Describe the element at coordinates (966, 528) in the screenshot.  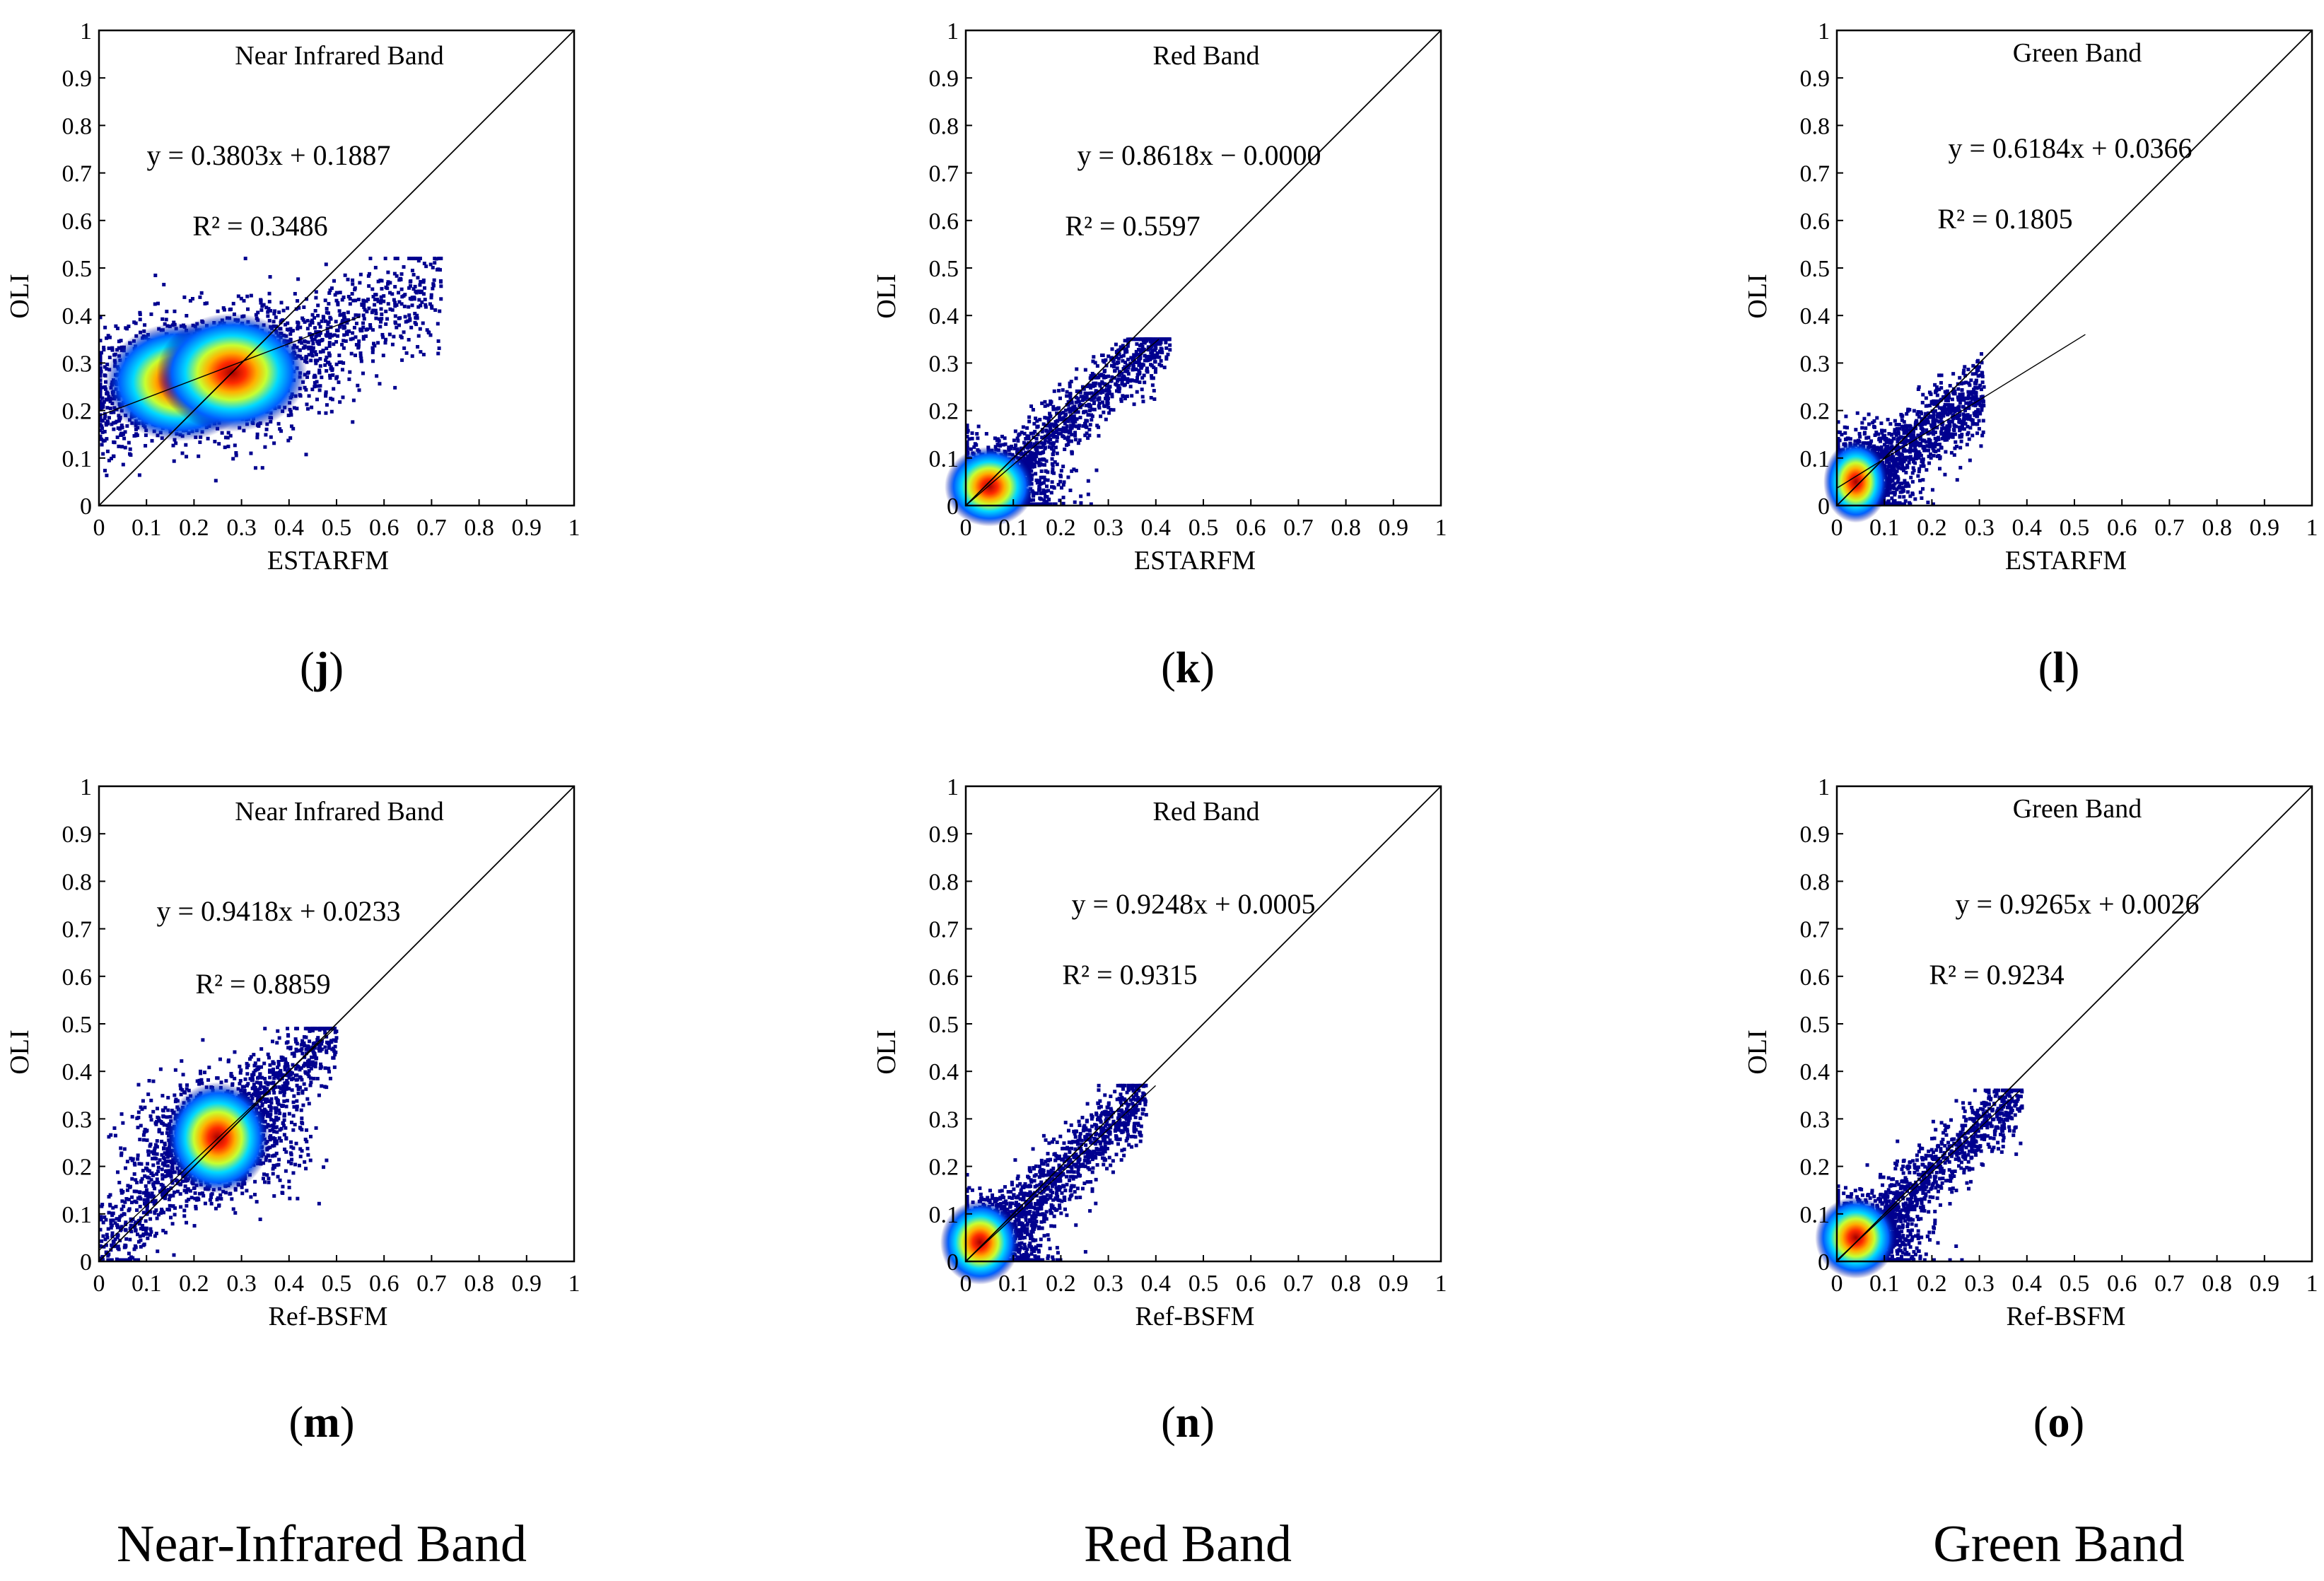
I see `x-tick-label: 0` at that location.